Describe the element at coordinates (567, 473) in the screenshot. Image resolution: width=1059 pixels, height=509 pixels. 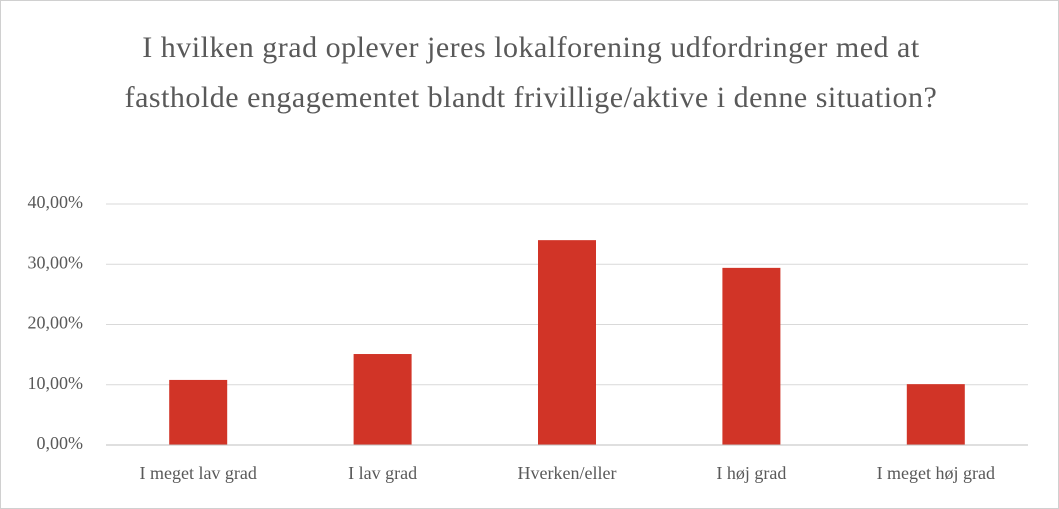
I see `x-tick-label: Hverken/eller` at that location.